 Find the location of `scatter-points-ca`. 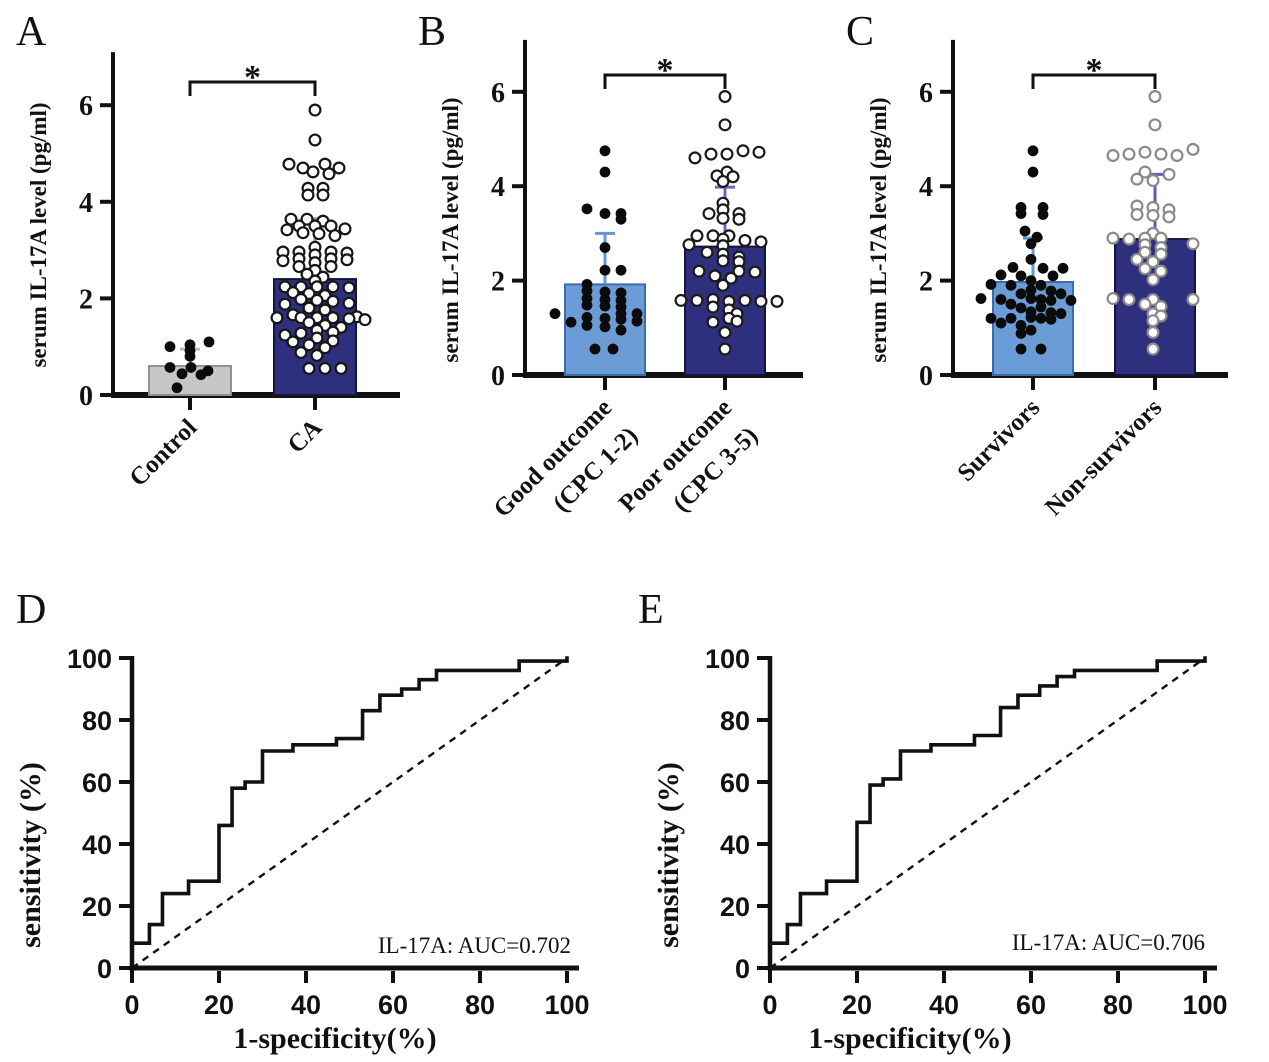

scatter-points-ca is located at coordinates (321, 239).